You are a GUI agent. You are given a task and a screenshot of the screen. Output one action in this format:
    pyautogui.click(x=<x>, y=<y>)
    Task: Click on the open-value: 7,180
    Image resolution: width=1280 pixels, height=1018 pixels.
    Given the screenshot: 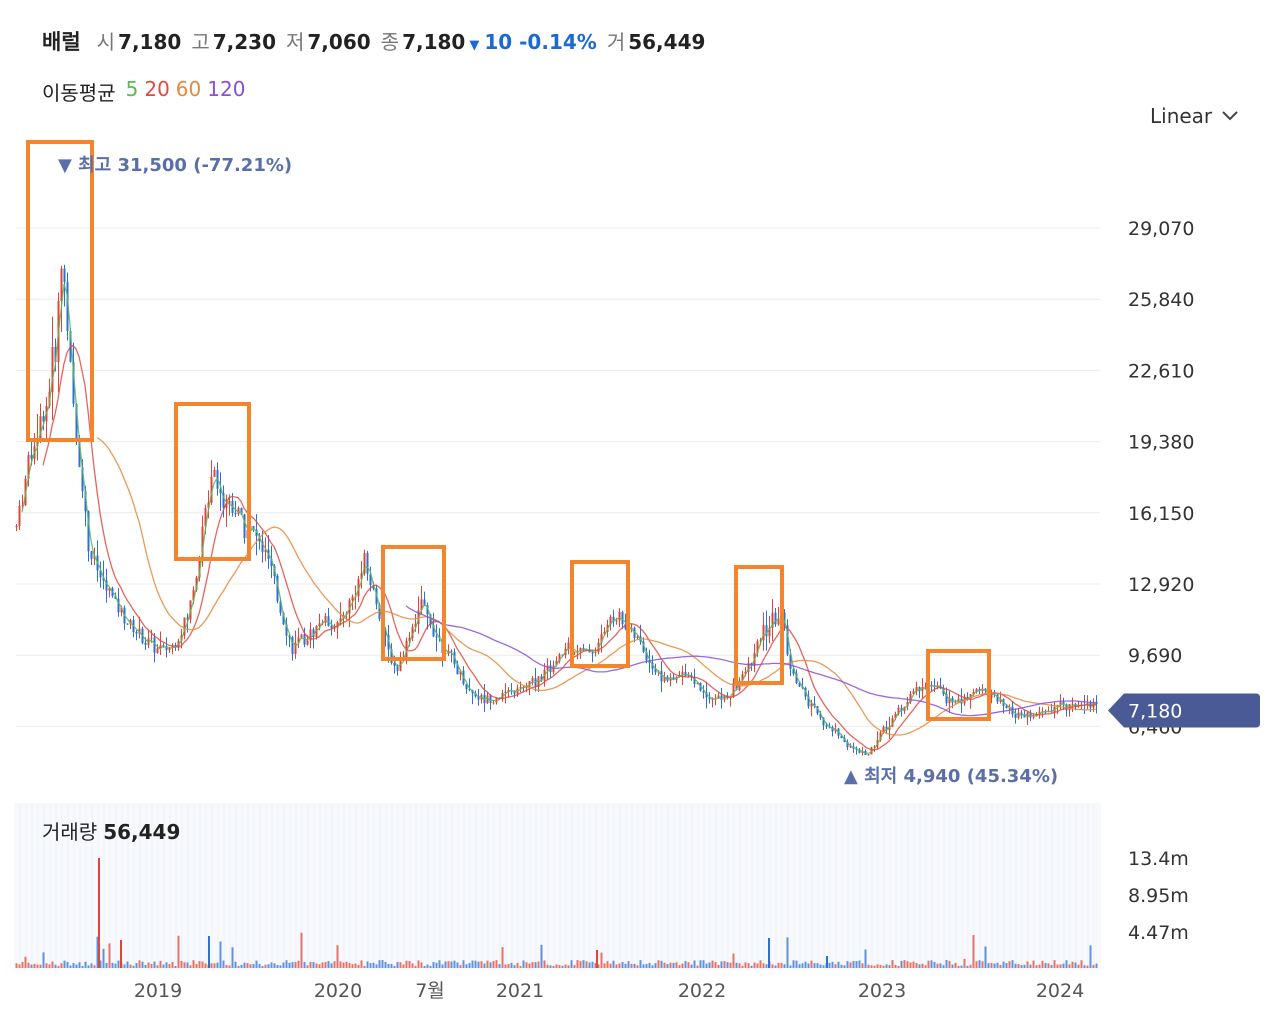 What is the action you would take?
    pyautogui.click(x=150, y=42)
    